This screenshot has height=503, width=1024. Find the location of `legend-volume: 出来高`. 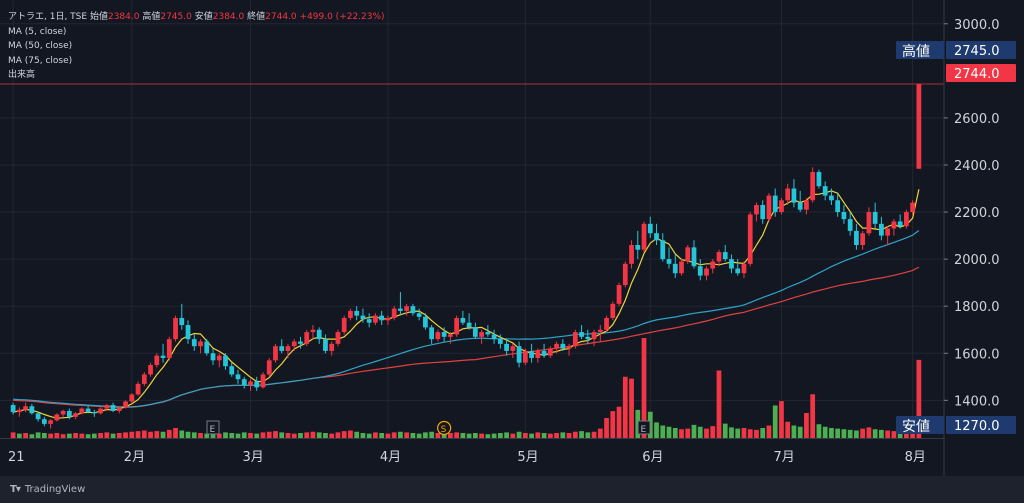

legend-volume: 出来高 is located at coordinates (22, 75).